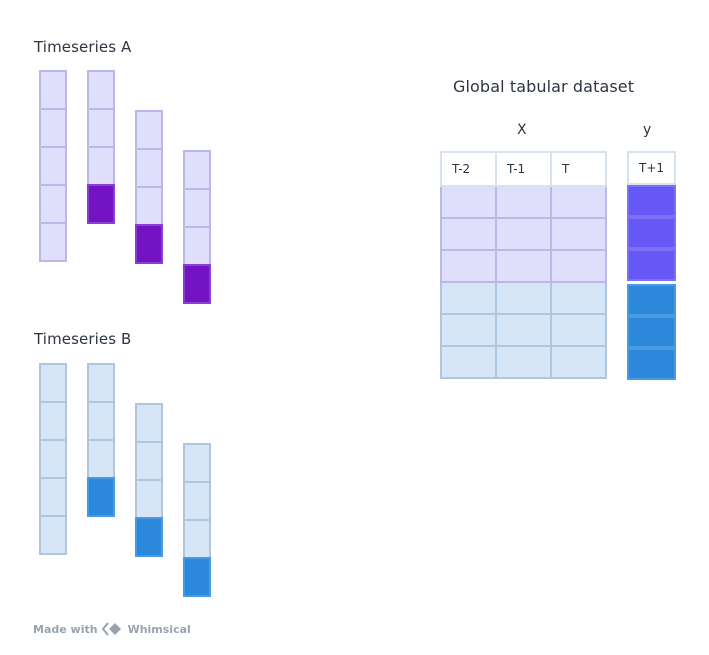  What do you see at coordinates (468, 169) in the screenshot?
I see `x-header-cell: T-2` at bounding box center [468, 169].